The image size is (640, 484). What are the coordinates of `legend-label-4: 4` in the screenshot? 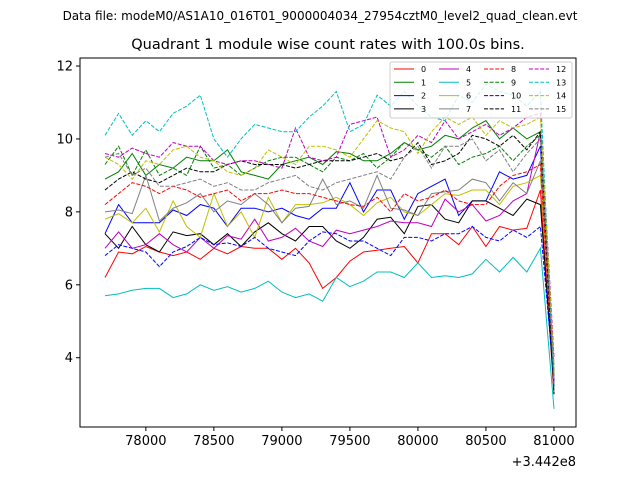 It's located at (468, 69).